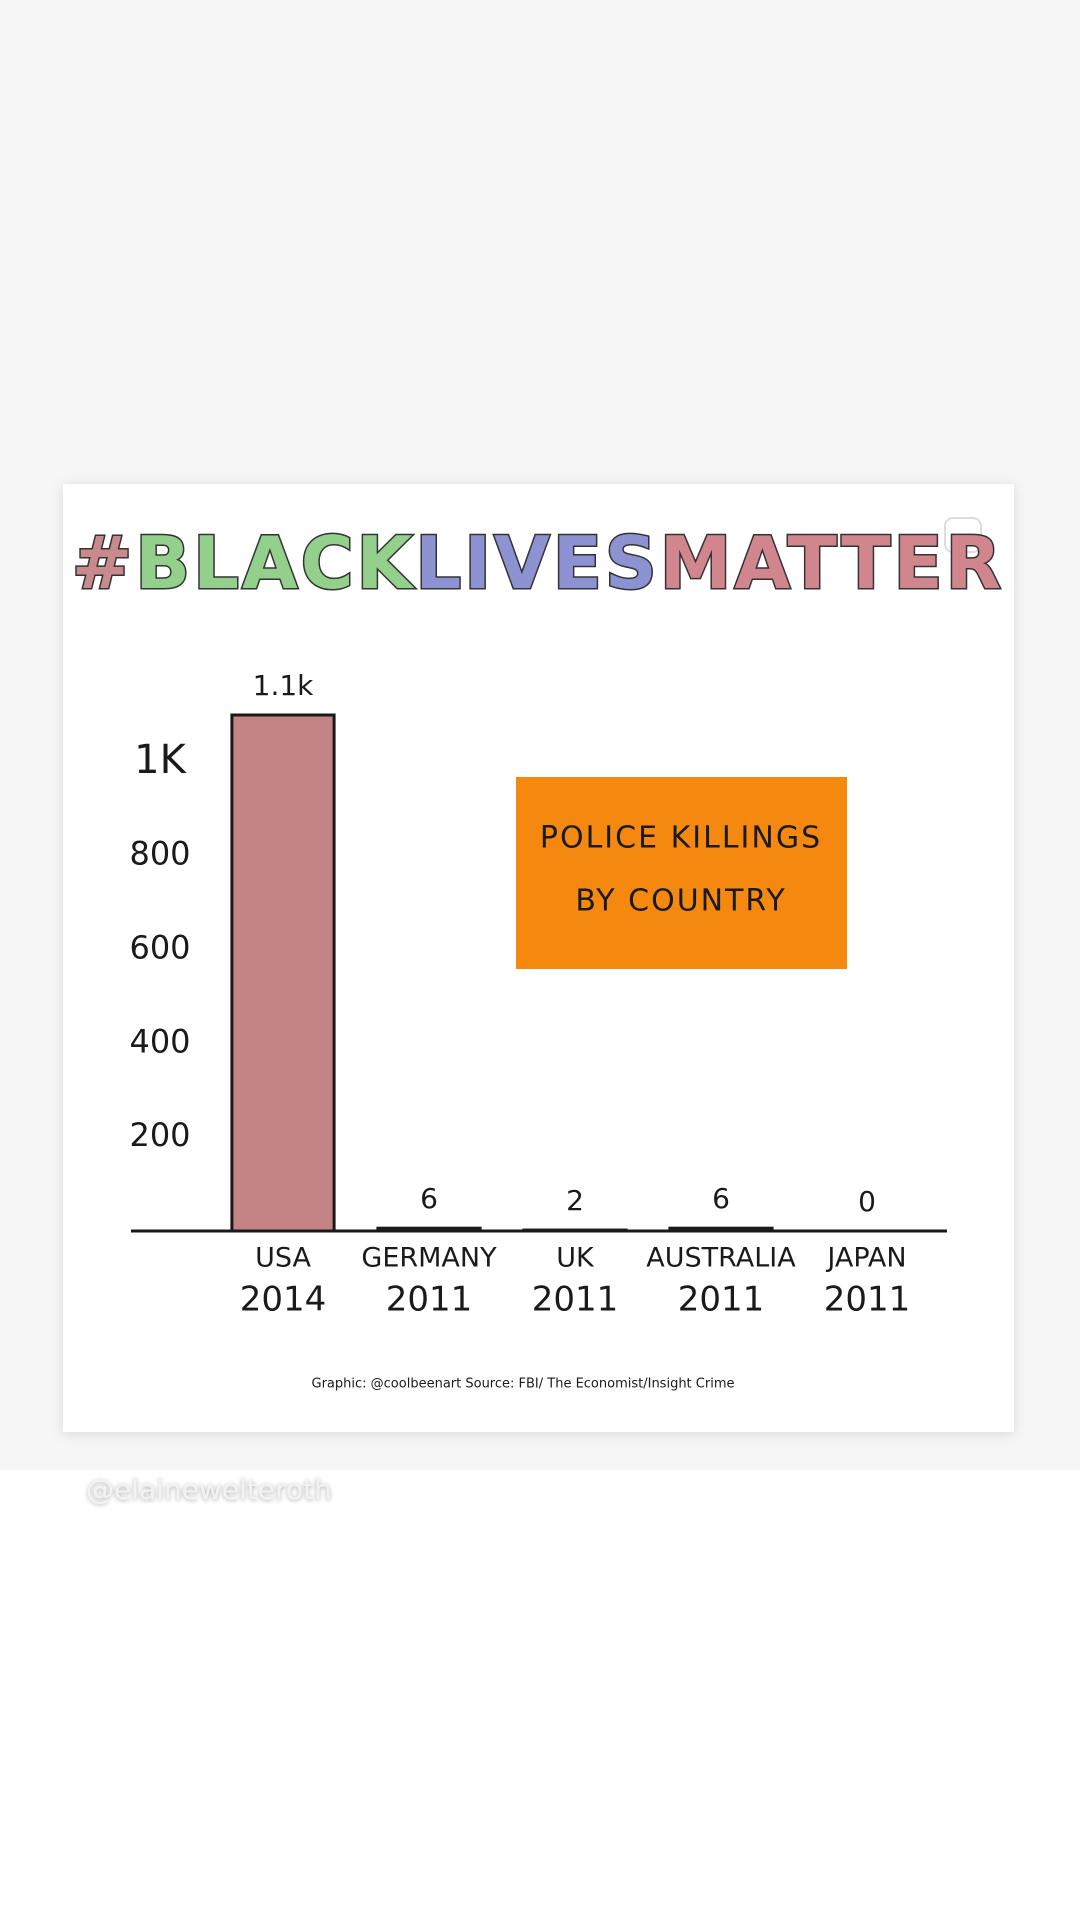 This screenshot has height=1924, width=1080. Describe the element at coordinates (159, 1041) in the screenshot. I see `y-tick-label: 400` at that location.